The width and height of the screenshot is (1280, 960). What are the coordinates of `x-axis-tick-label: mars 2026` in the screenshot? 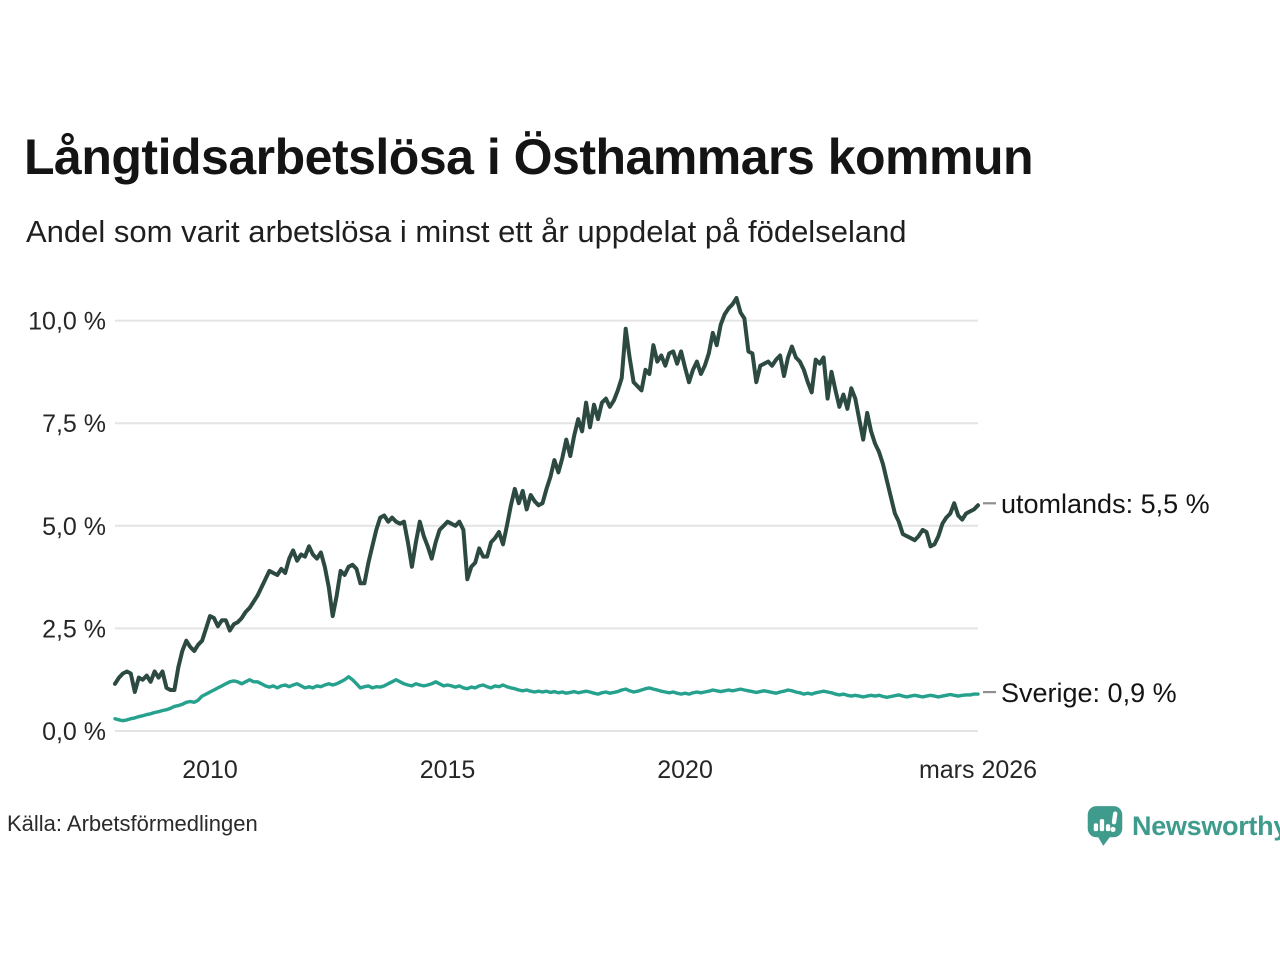 It's located at (978, 770).